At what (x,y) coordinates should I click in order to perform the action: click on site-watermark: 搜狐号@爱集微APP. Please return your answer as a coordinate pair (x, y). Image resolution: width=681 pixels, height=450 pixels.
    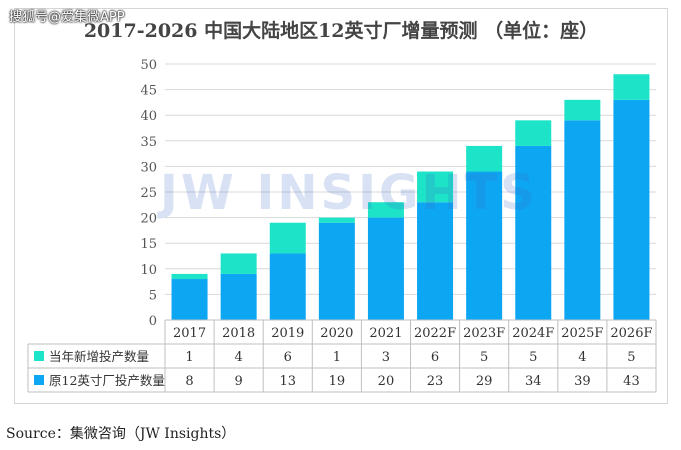
    Looking at the image, I should click on (67, 17).